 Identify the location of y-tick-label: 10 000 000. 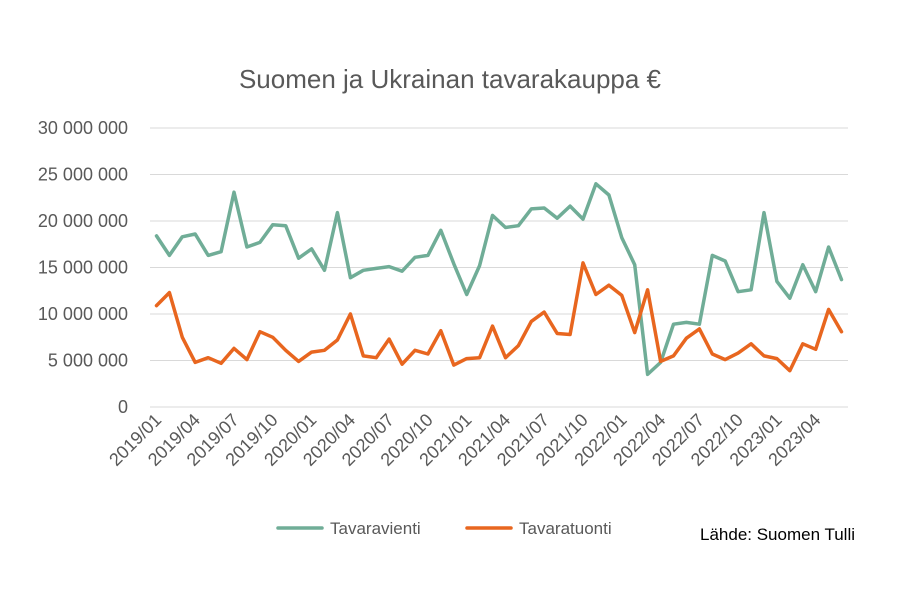
(83, 314).